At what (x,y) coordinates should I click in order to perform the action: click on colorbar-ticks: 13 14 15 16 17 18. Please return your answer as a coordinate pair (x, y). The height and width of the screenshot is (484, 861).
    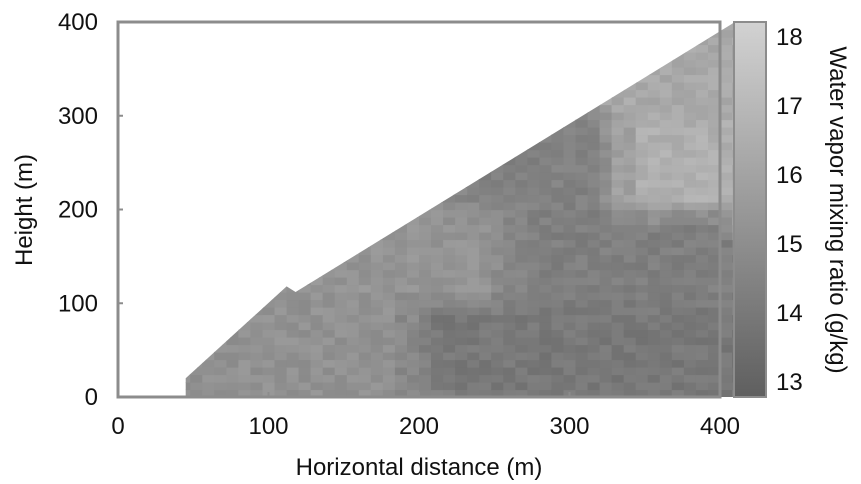
    Looking at the image, I should click on (789, 210).